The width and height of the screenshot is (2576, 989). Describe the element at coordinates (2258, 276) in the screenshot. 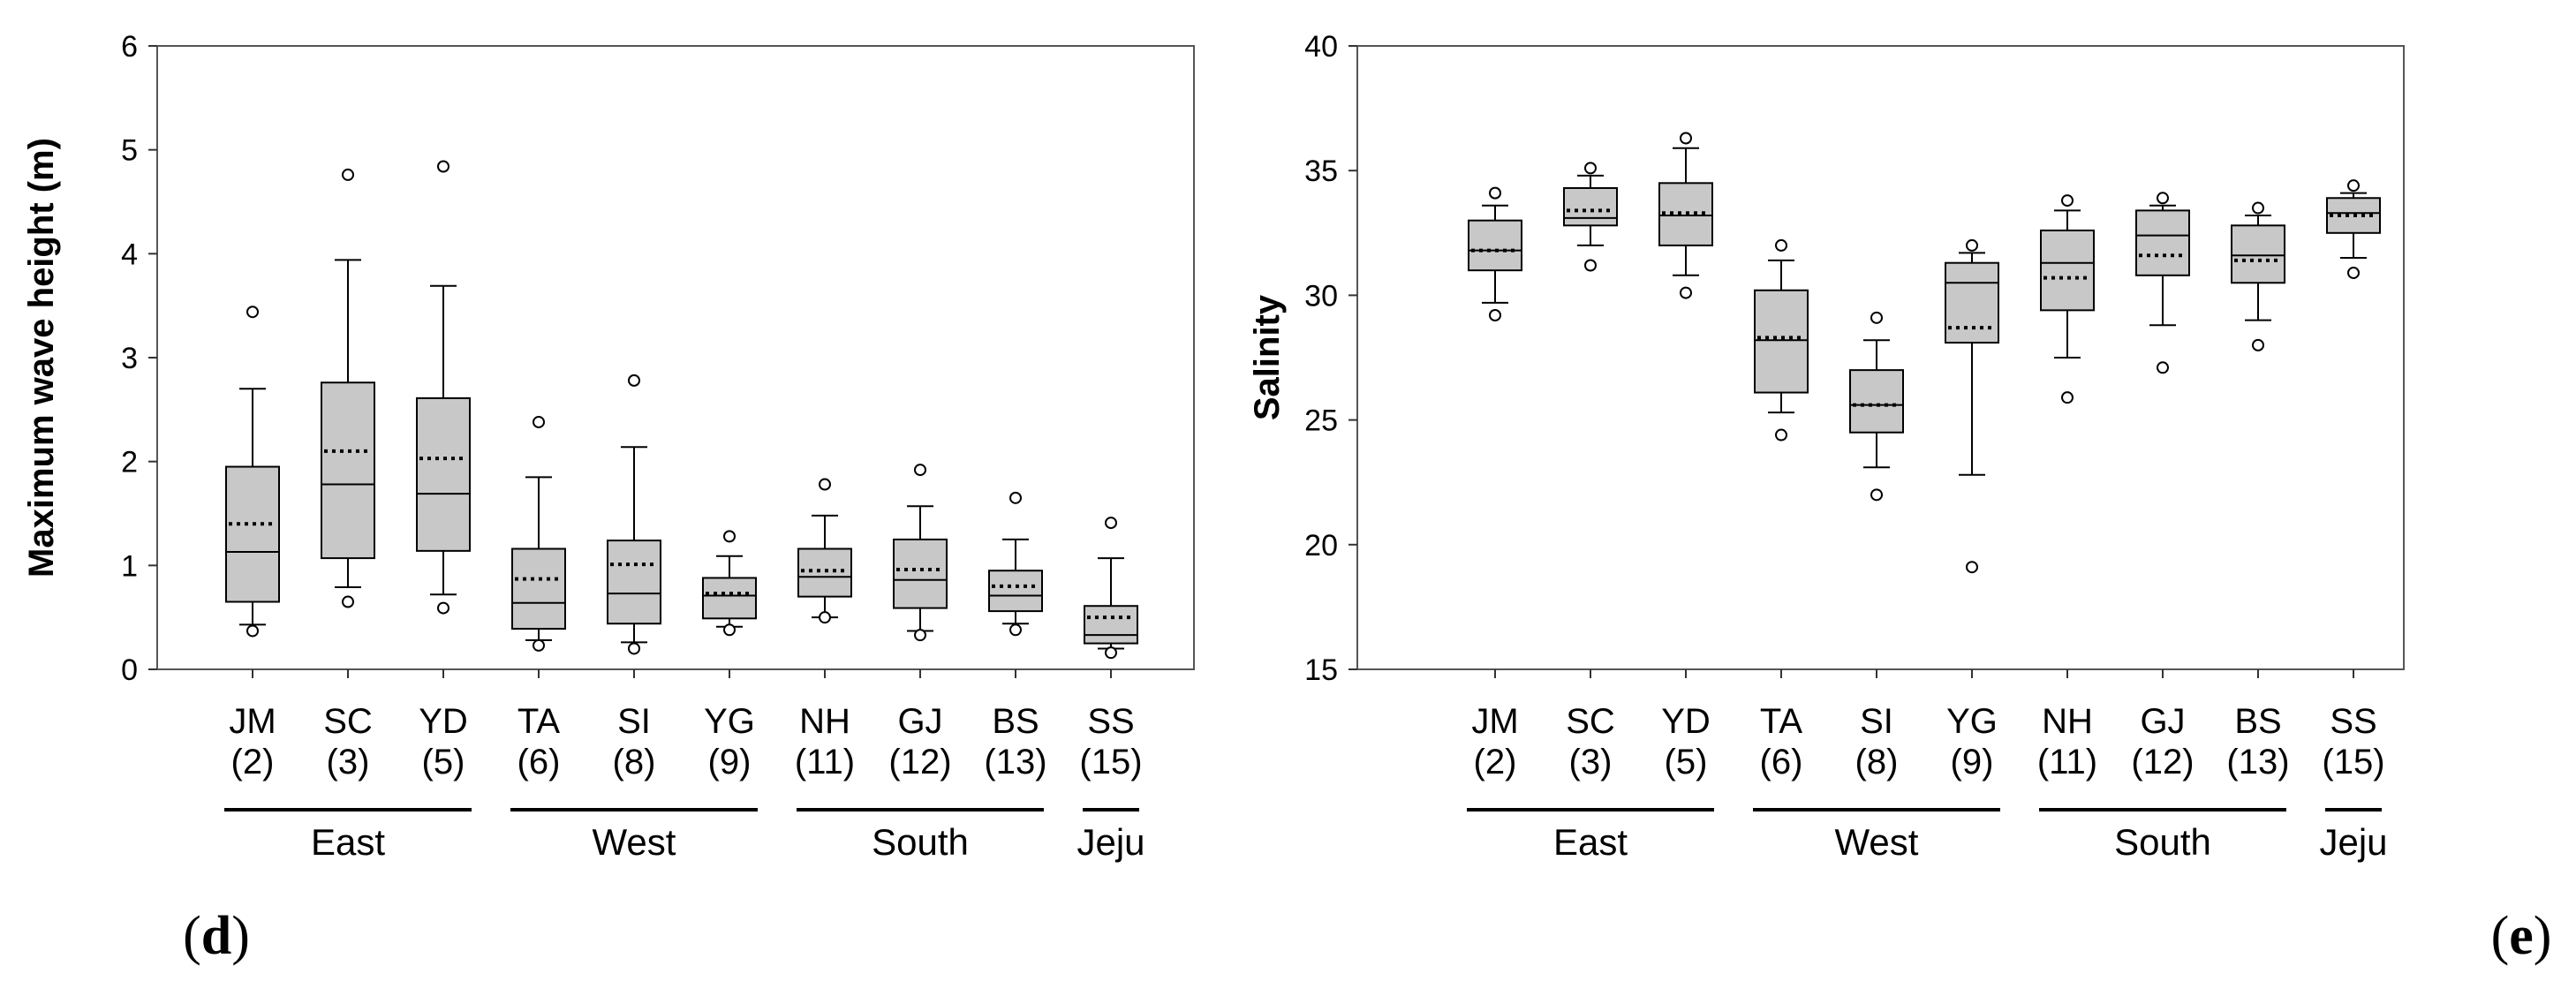

I see `box-bs` at that location.